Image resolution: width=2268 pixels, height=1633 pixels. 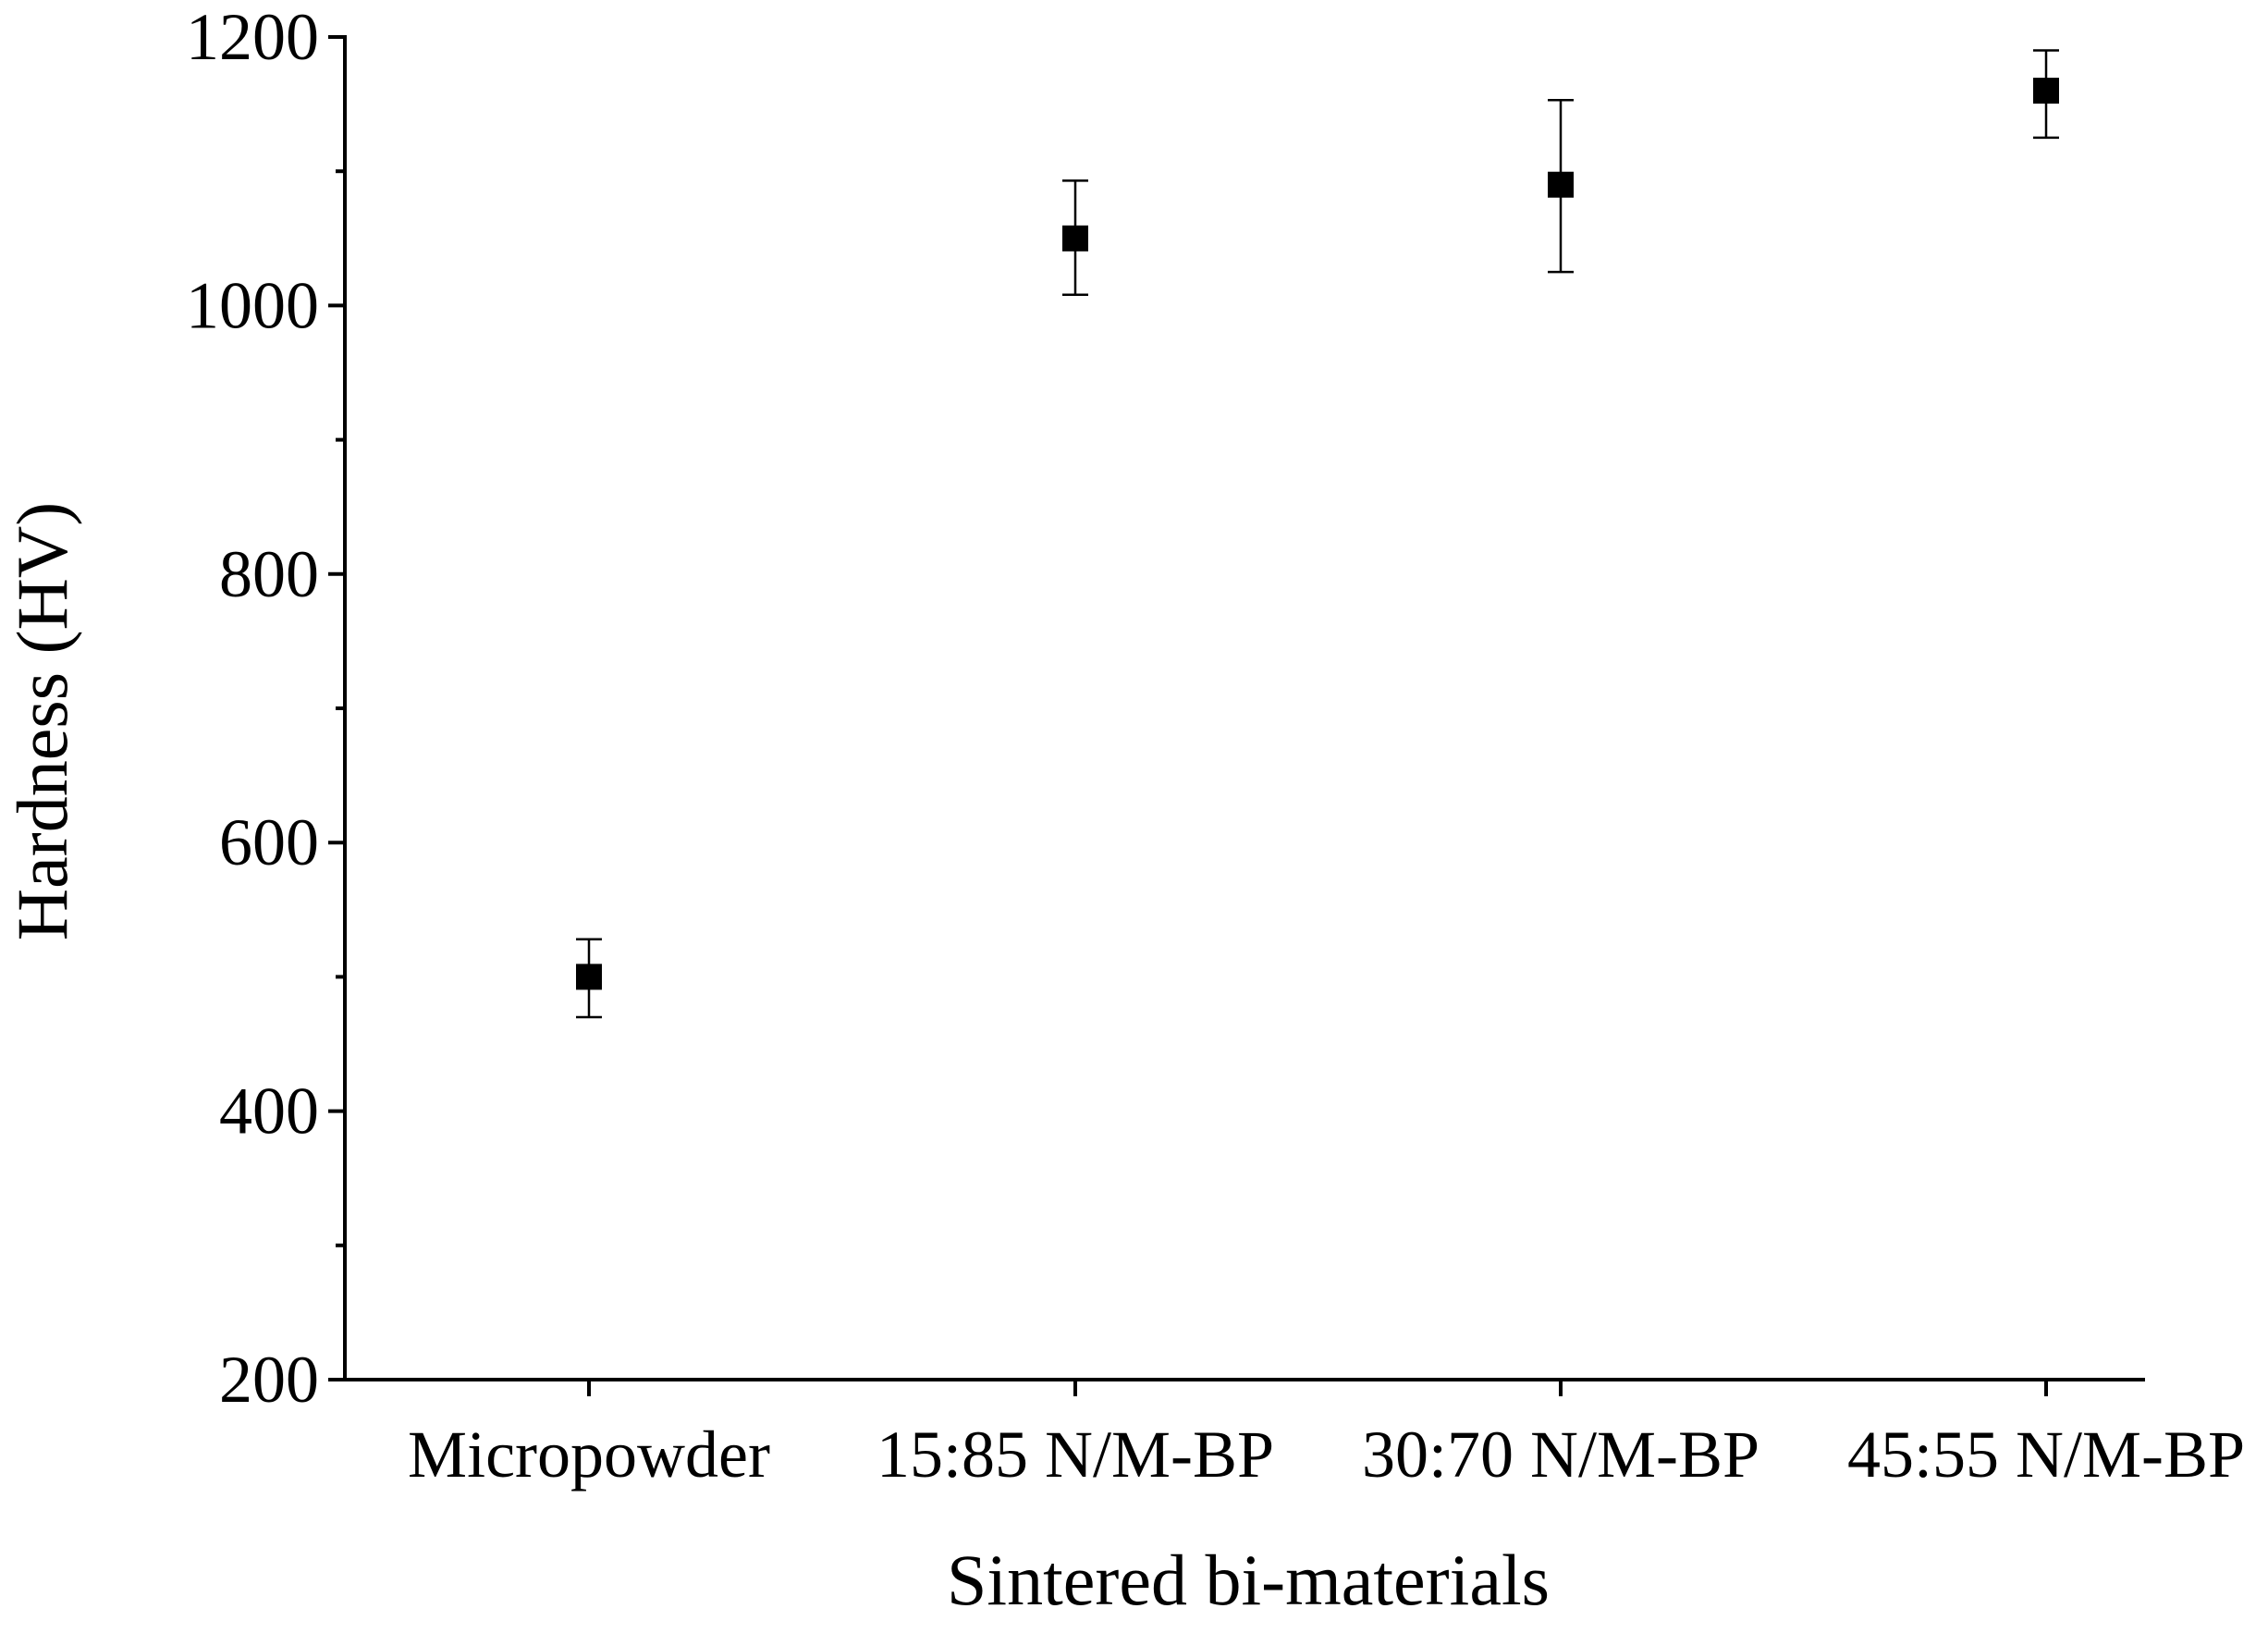 What do you see at coordinates (42, 721) in the screenshot?
I see `y-axis-title: Hardness (HV)` at bounding box center [42, 721].